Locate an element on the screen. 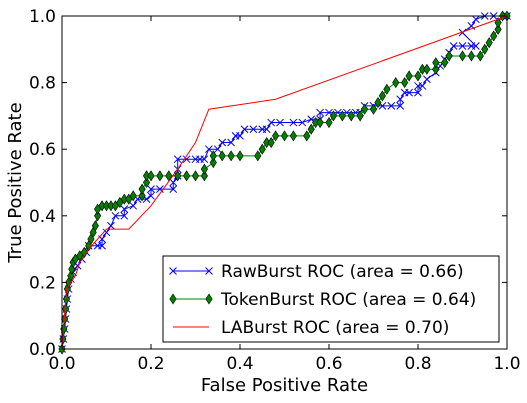  x-tick-label: 0.6 is located at coordinates (328, 364).